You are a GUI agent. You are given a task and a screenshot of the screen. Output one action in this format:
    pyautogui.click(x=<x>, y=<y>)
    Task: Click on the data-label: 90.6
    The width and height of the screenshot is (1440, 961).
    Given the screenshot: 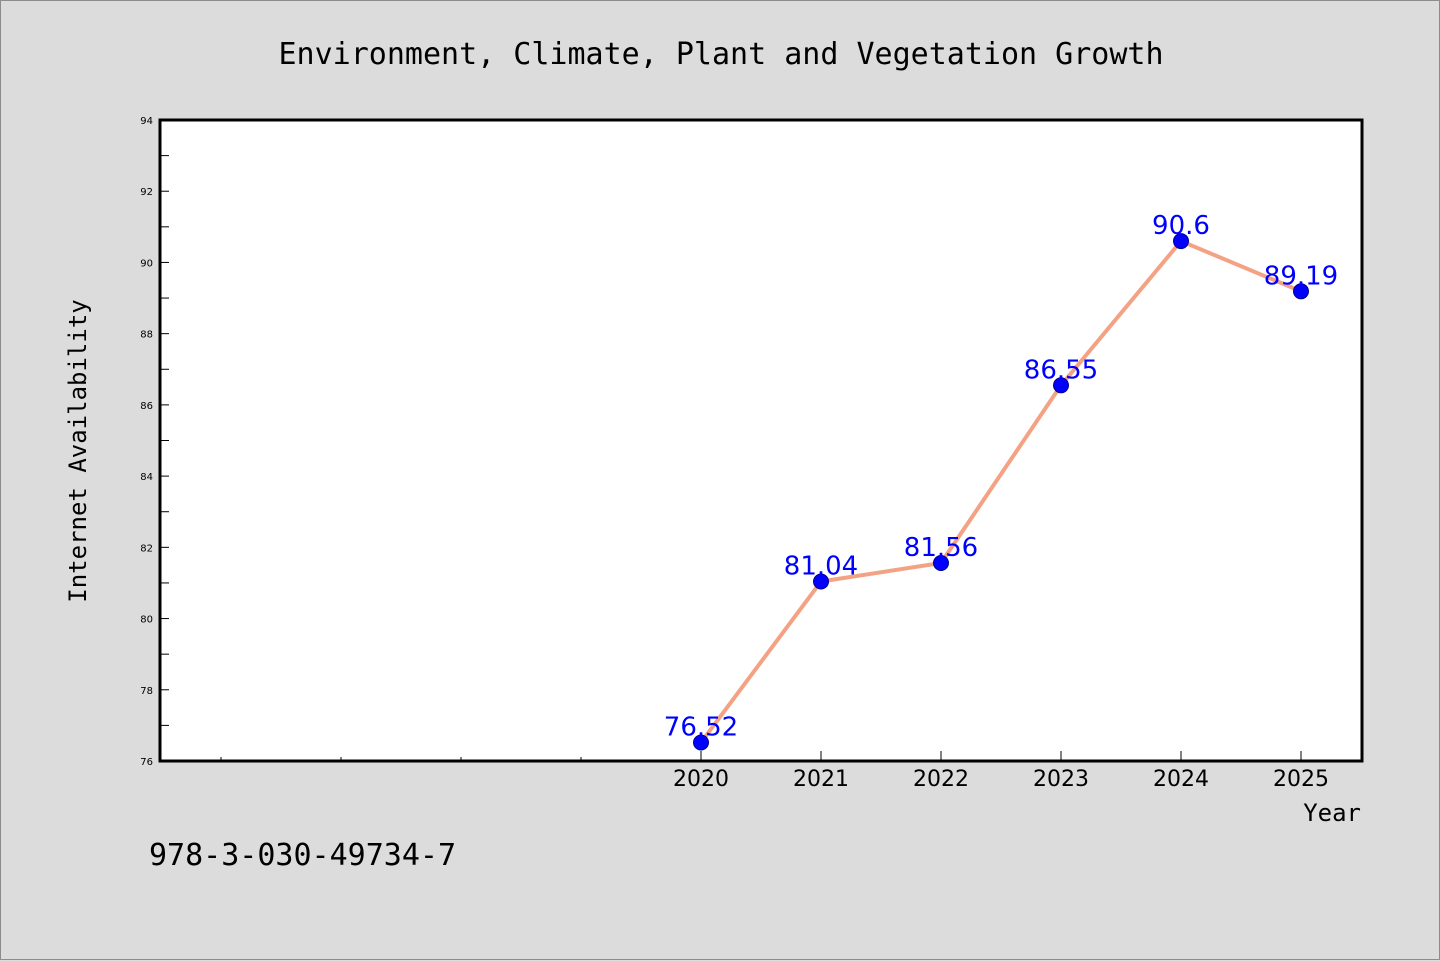 What is the action you would take?
    pyautogui.click(x=1181, y=226)
    